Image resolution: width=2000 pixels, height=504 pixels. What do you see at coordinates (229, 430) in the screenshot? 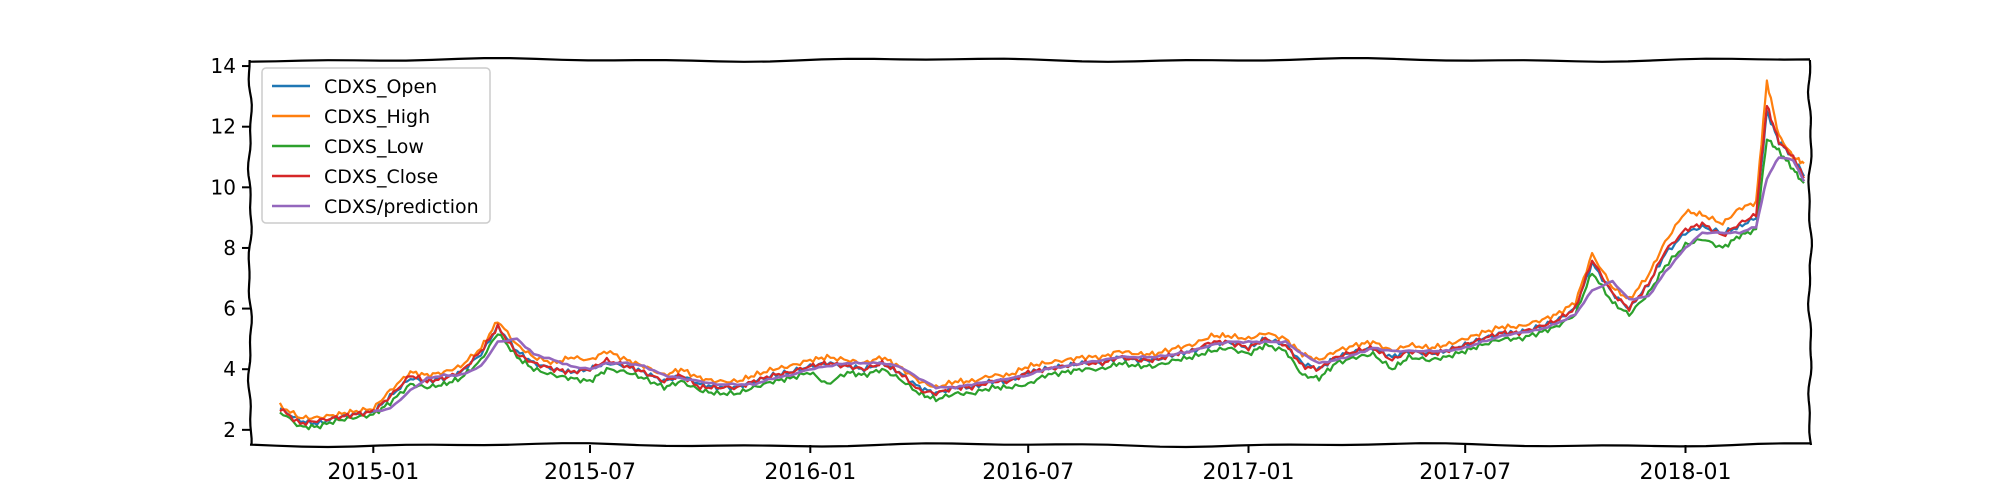
I see `y-tick-label: 2` at bounding box center [229, 430].